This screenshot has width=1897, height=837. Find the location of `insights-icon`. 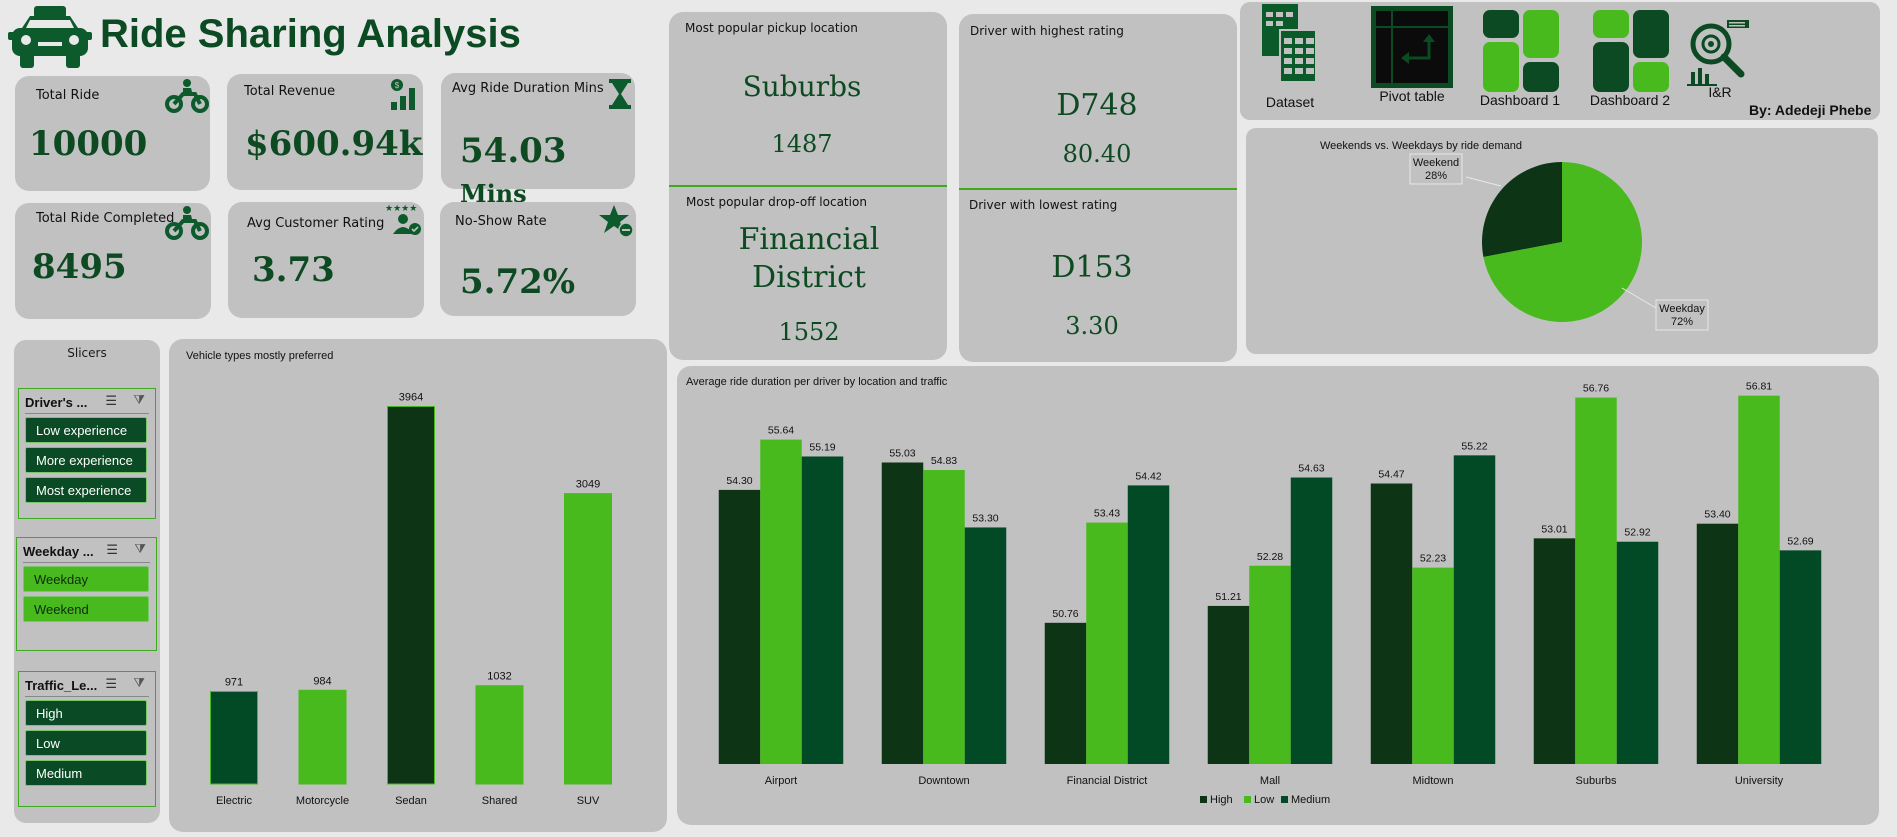

insights-icon is located at coordinates (1718, 53).